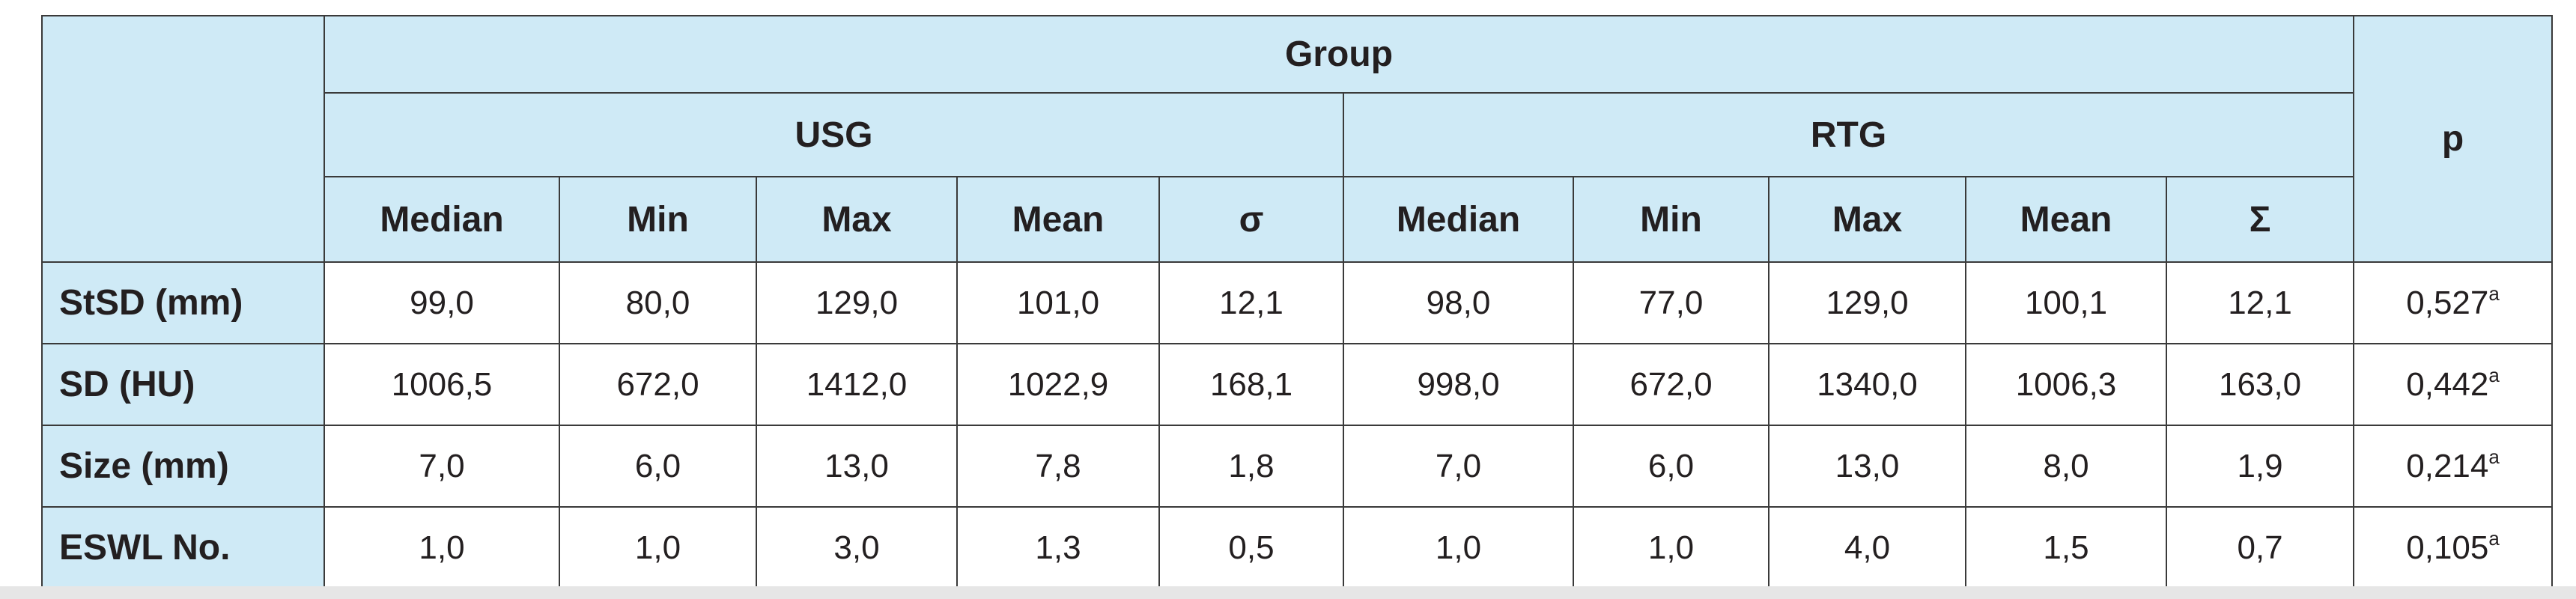 This screenshot has width=2576, height=599. What do you see at coordinates (1251, 467) in the screenshot?
I see `value-cell: 1,8` at bounding box center [1251, 467].